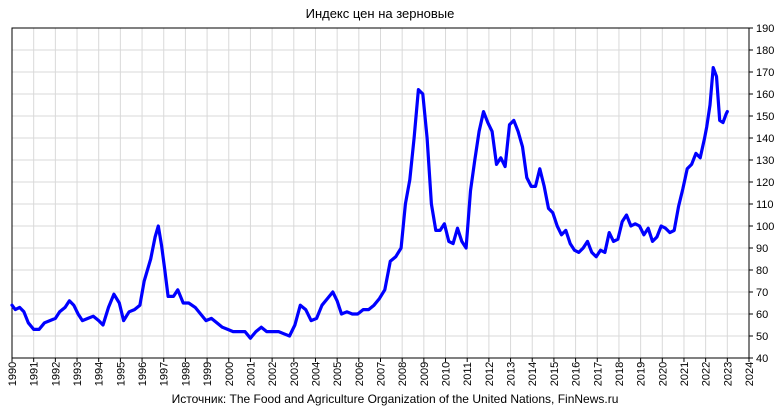 The image size is (780, 411). I want to click on x-tick-label: 2003, so click(295, 374).